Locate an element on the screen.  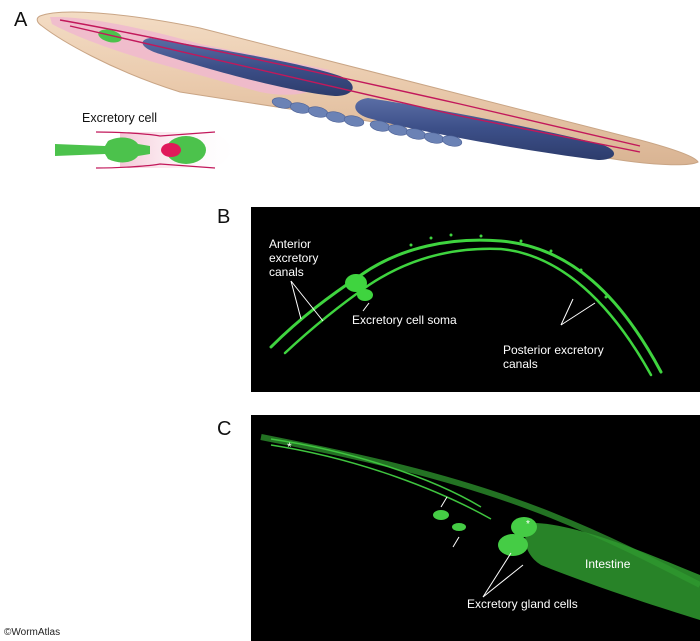
eggs-row is located at coordinates (367, 122).